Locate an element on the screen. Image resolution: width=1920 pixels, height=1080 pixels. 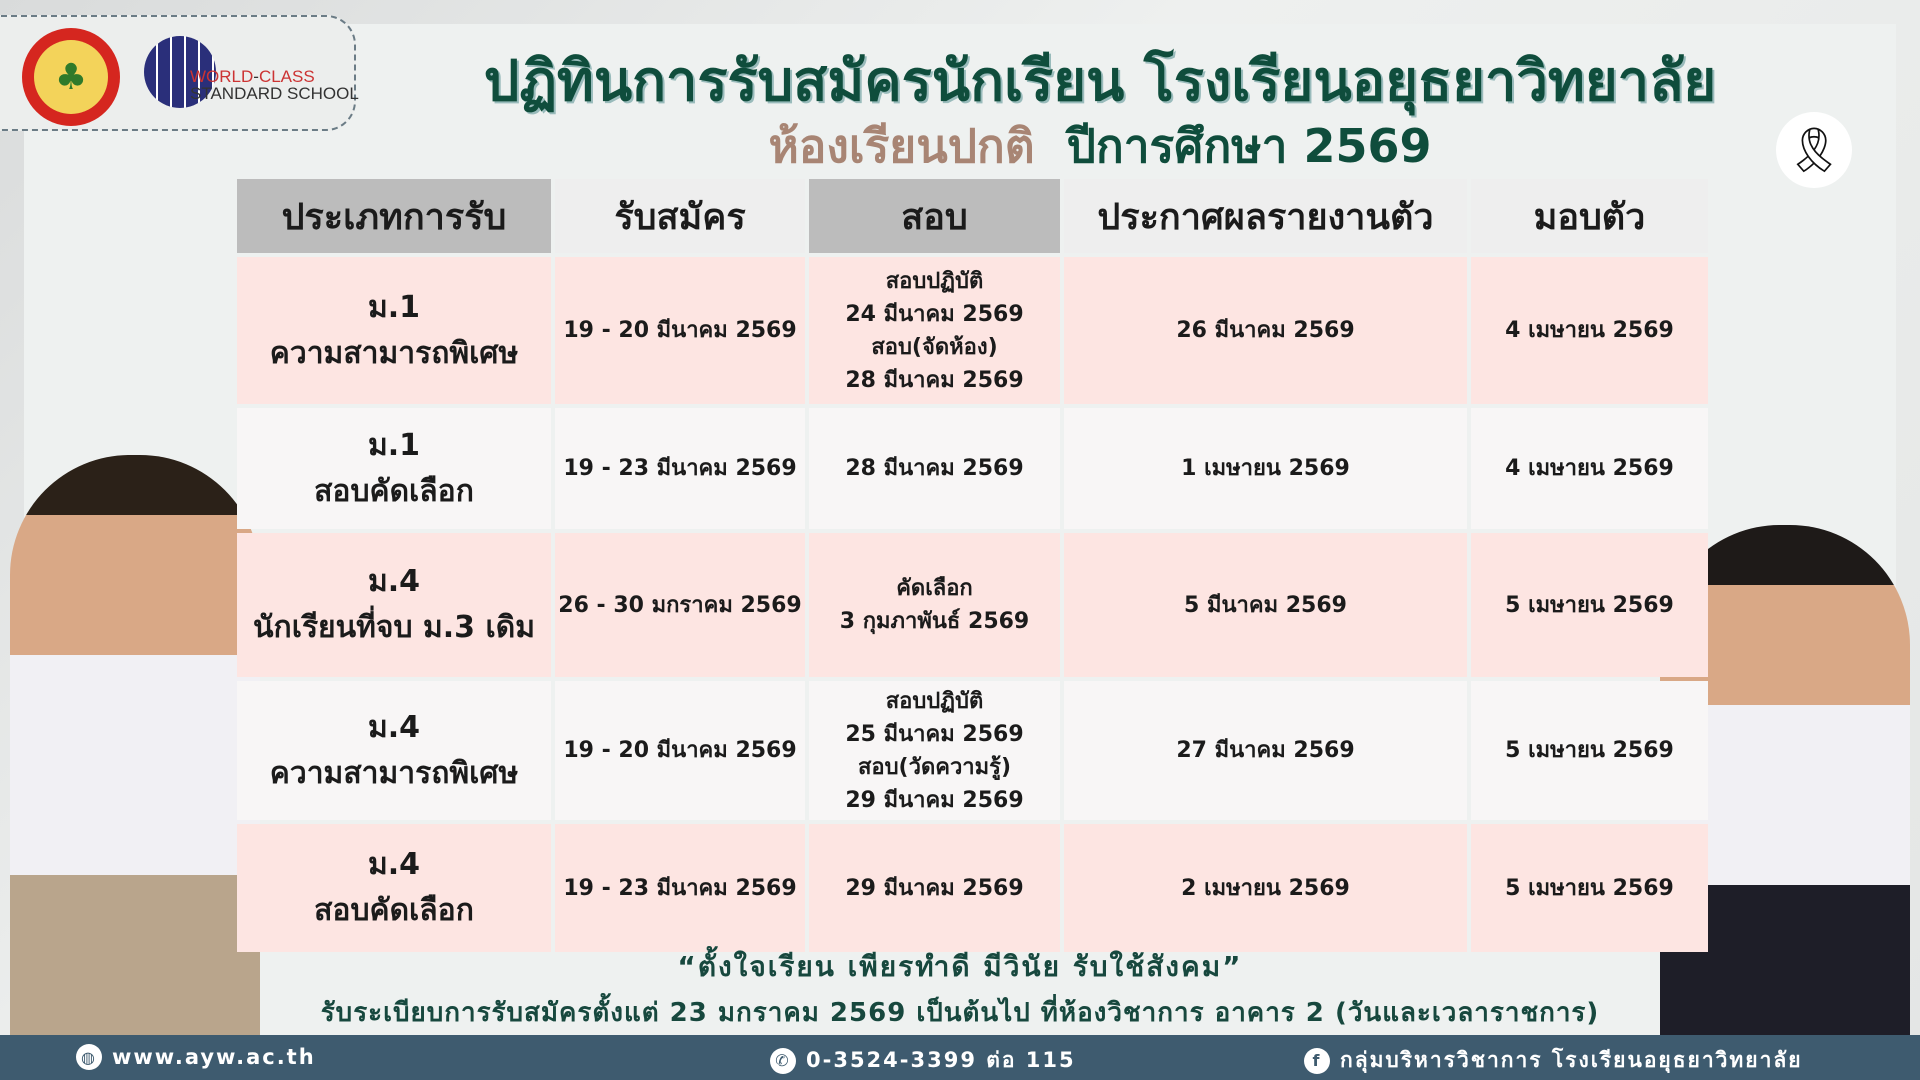
world-class-logo-text: WORLD-CLASS STANDARD SCHOOL is located at coordinates (274, 85).